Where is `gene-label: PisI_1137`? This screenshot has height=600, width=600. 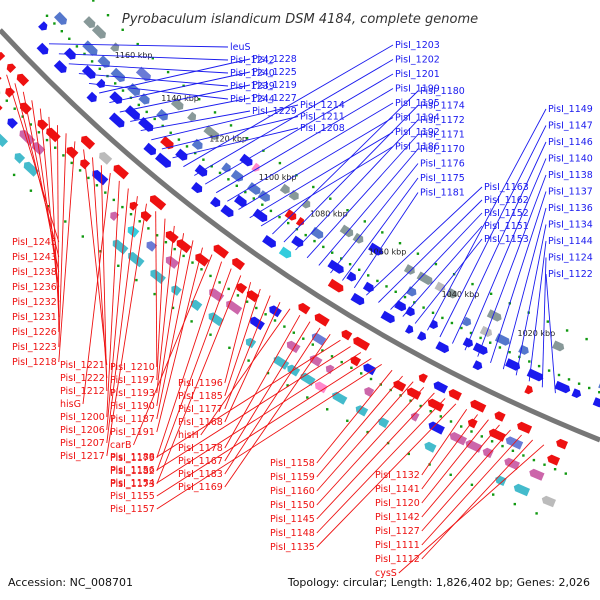 gene-label: PisI_1137 is located at coordinates (570, 192).